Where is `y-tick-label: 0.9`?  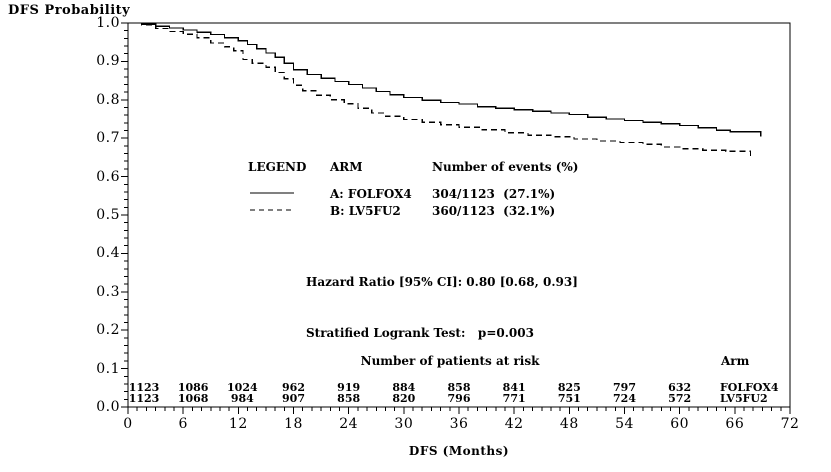 y-tick-label: 0.9 is located at coordinates (108, 61).